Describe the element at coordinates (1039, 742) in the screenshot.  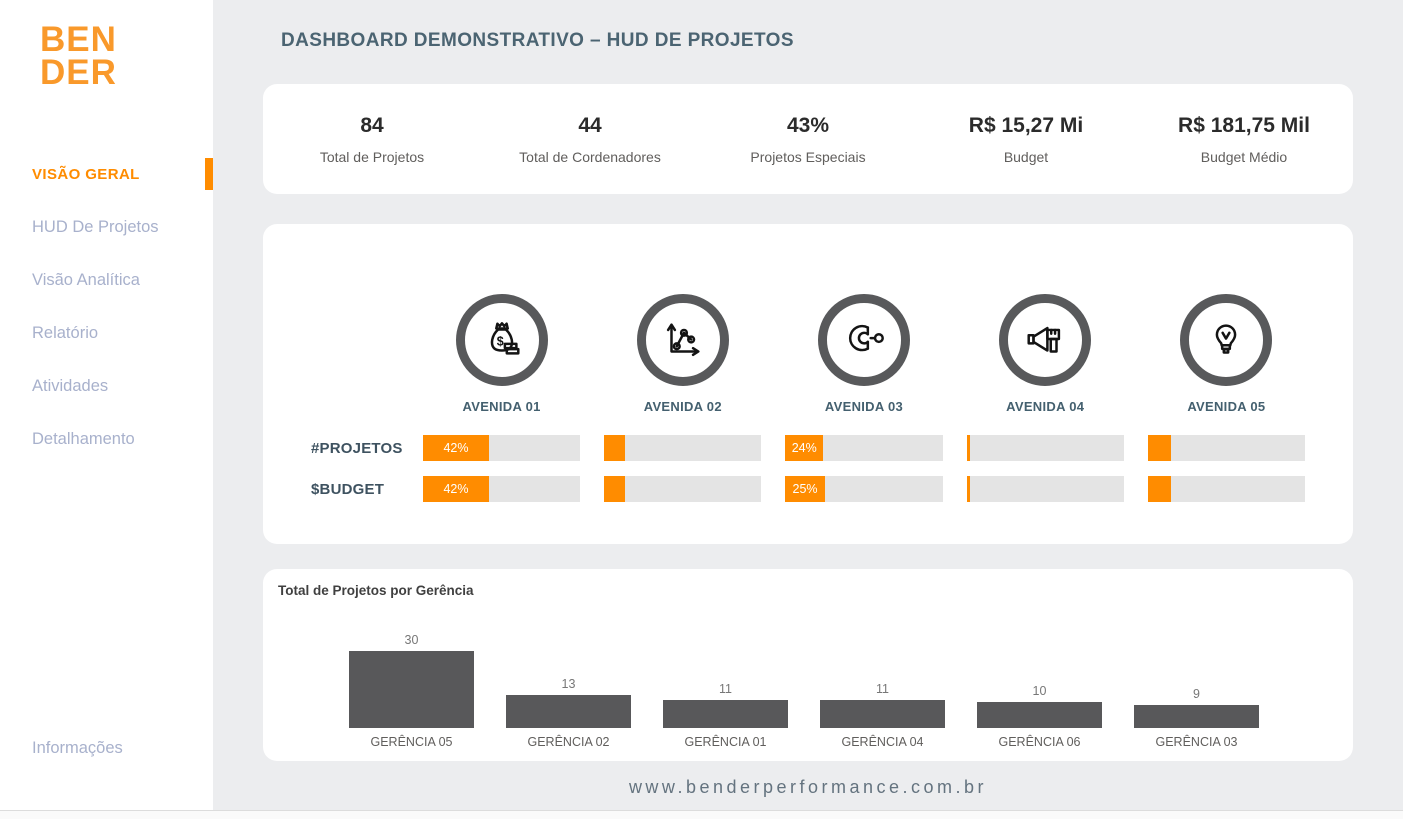
I see `bar-category-label: GERÊNCIA 06` at that location.